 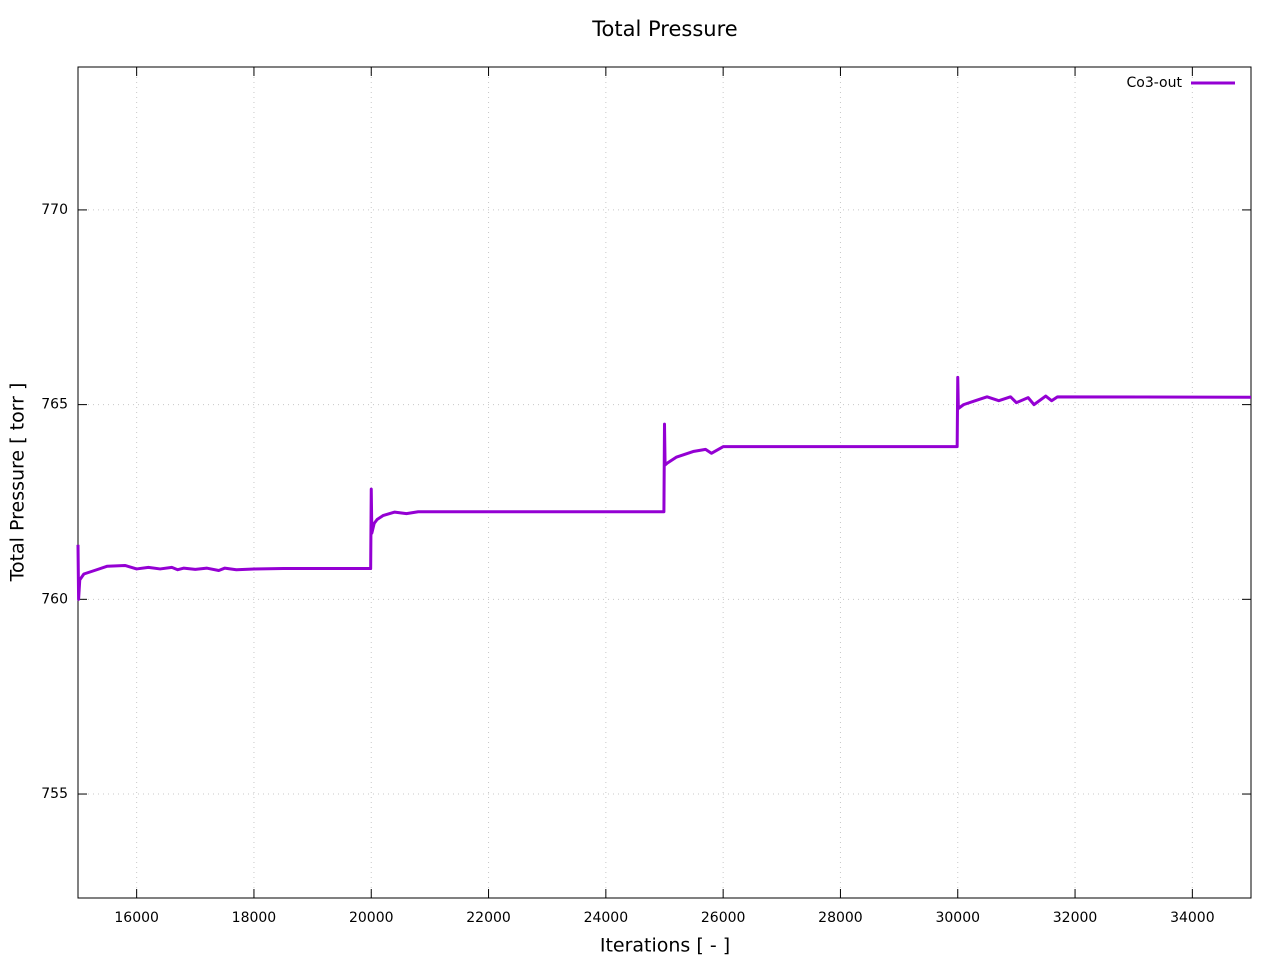 I want to click on x-tick-label: 24000, so click(x=606, y=918).